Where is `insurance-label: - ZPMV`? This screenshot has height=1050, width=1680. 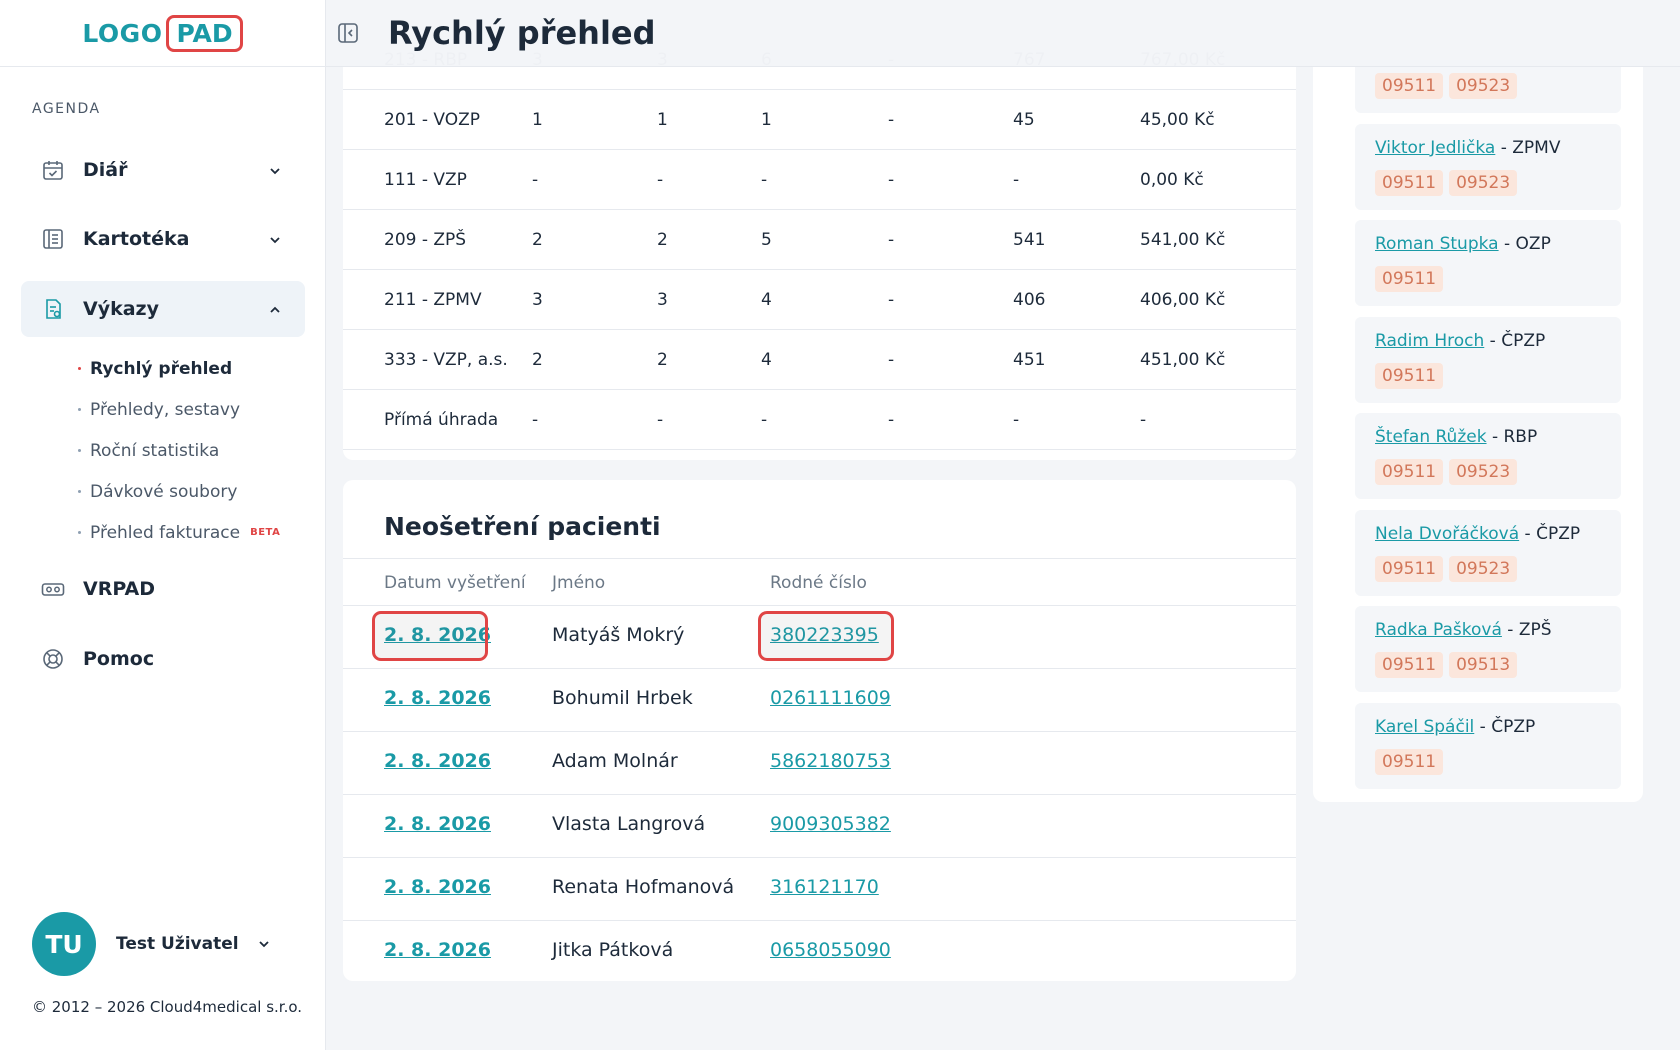
insurance-label: - ZPMV is located at coordinates (1528, 147).